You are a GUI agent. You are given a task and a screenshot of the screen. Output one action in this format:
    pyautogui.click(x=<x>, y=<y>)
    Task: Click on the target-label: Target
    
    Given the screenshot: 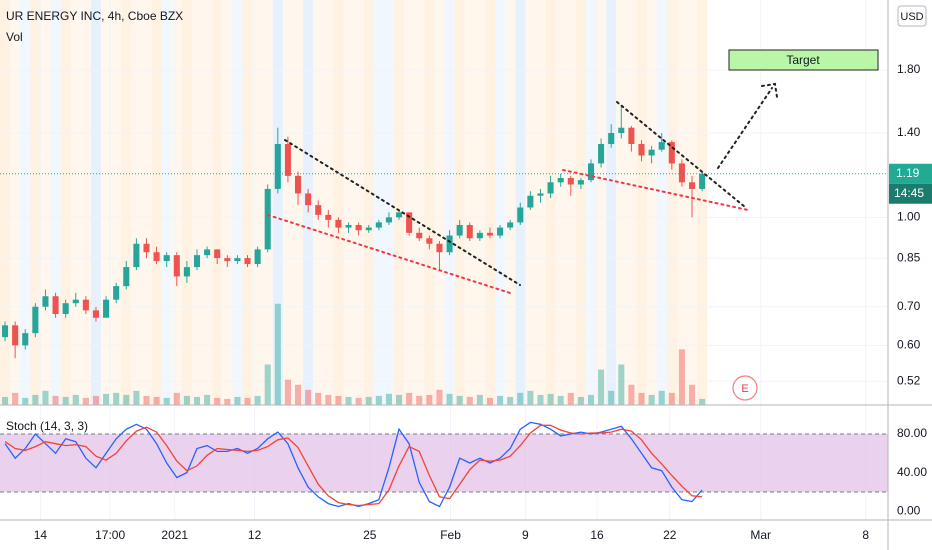 What is the action you would take?
    pyautogui.click(x=803, y=60)
    